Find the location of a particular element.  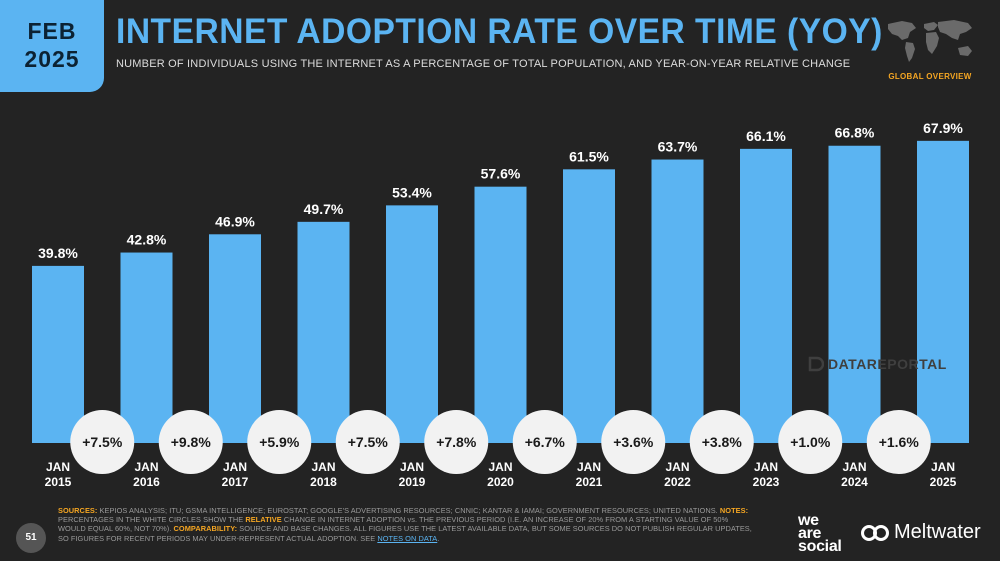

footer-end: . is located at coordinates (438, 538).